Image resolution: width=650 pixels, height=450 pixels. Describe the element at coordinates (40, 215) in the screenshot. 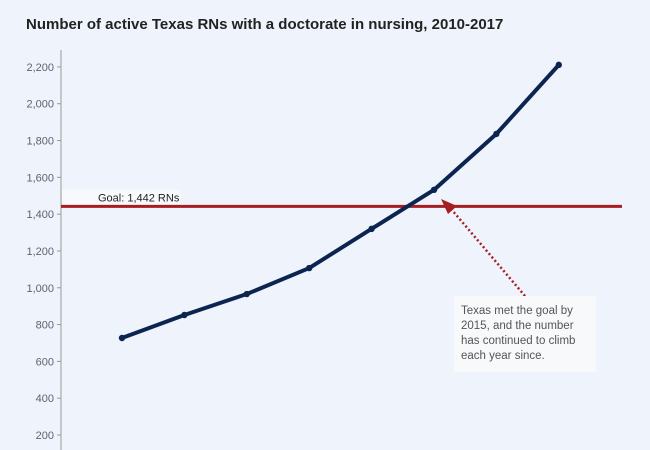

I see `y-tick-label: 1,400` at that location.